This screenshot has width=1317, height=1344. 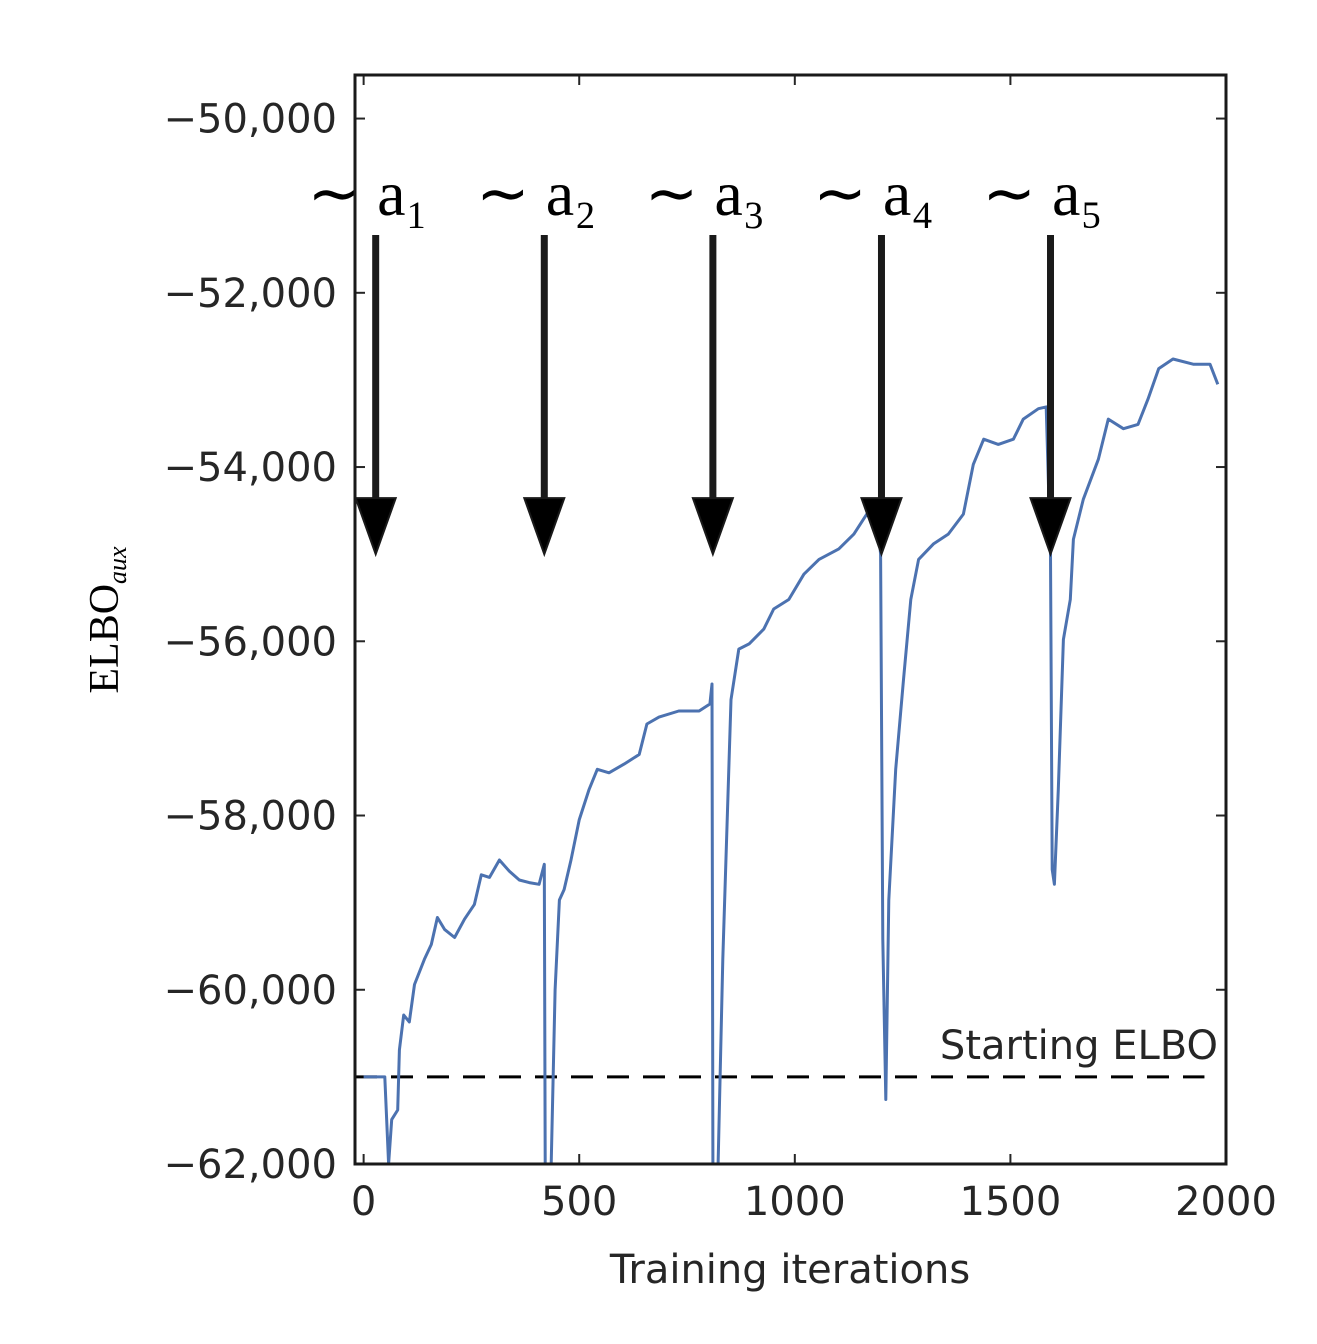 I want to click on y-tick-label: −62,000, so click(x=250, y=1165).